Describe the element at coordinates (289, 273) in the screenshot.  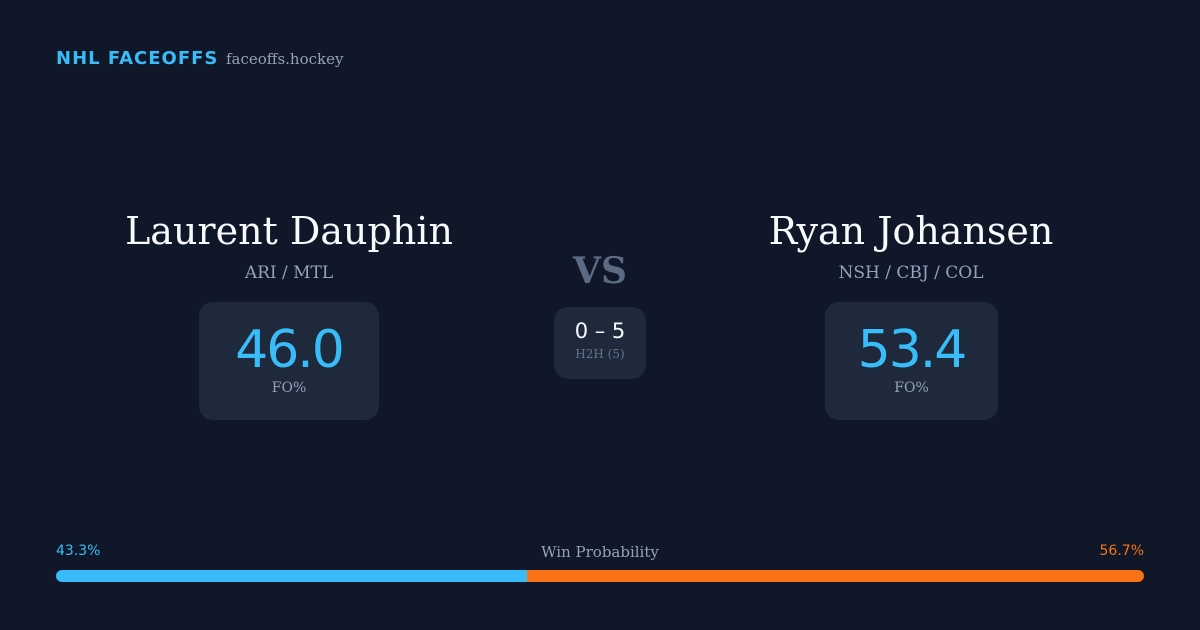
I see `player-teams: ARI / MTL` at that location.